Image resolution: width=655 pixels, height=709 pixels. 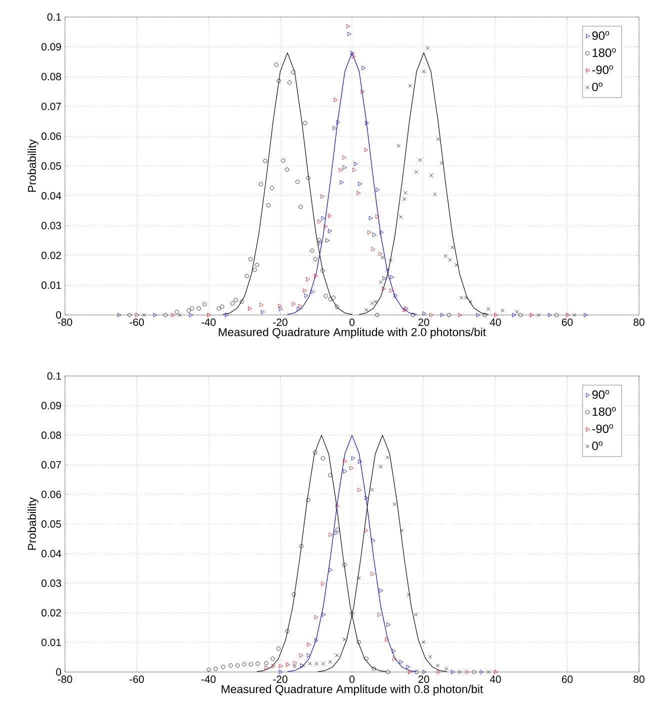 I want to click on x-tick-label: 40, so click(x=495, y=322).